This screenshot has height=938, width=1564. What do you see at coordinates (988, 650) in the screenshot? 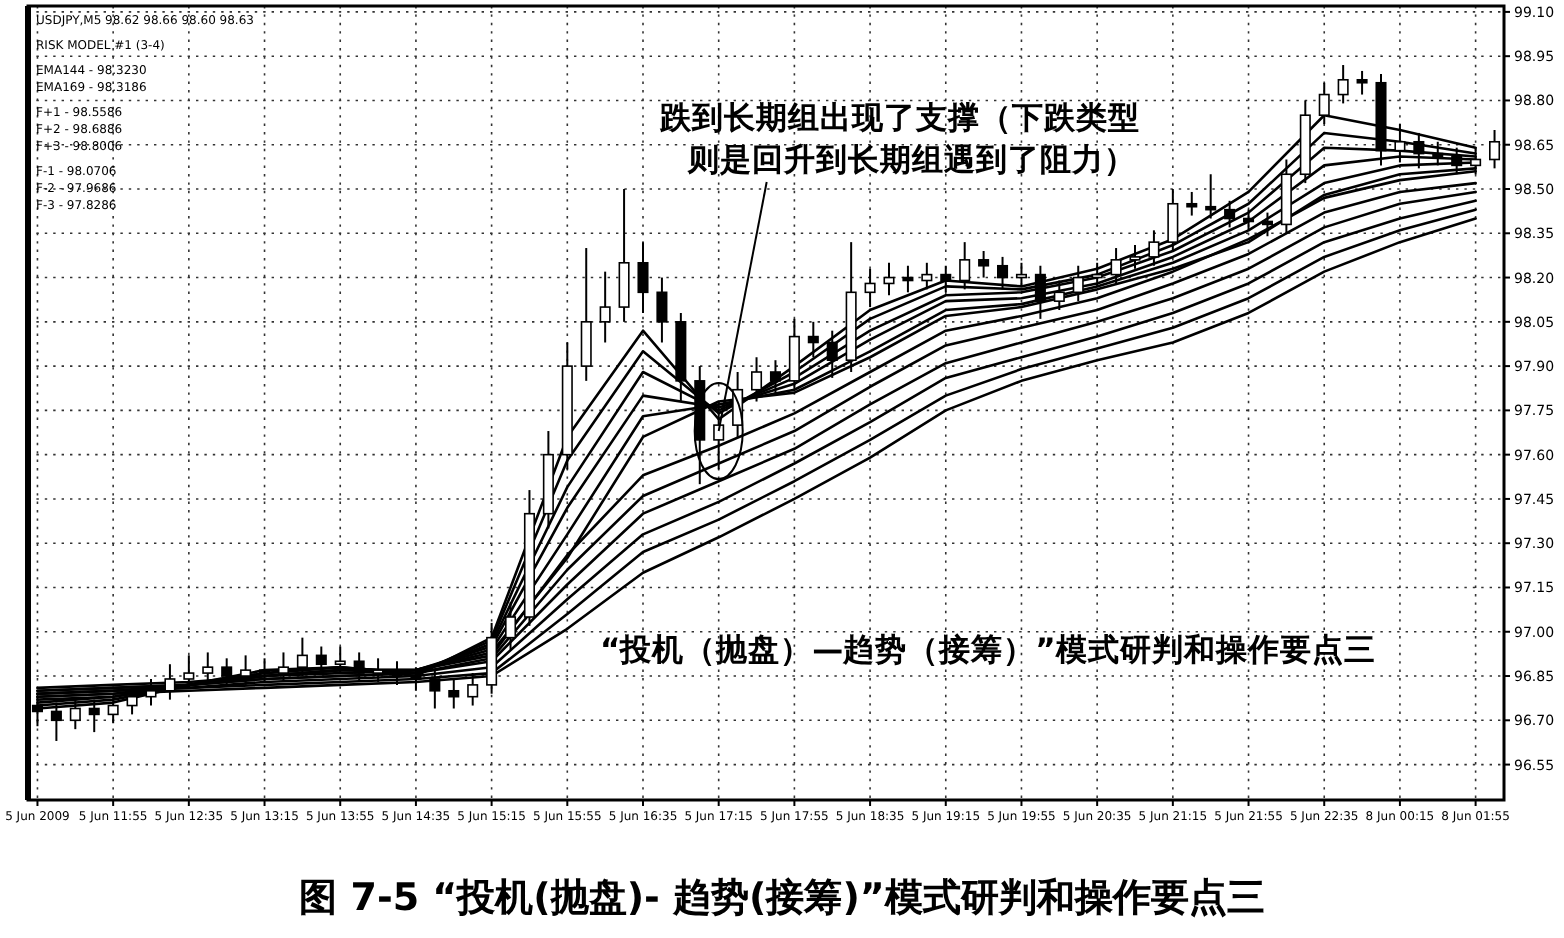
I see `annotation: “投机（抛盘）—趋势（接筹）”模式研判和操作要点三` at bounding box center [988, 650].